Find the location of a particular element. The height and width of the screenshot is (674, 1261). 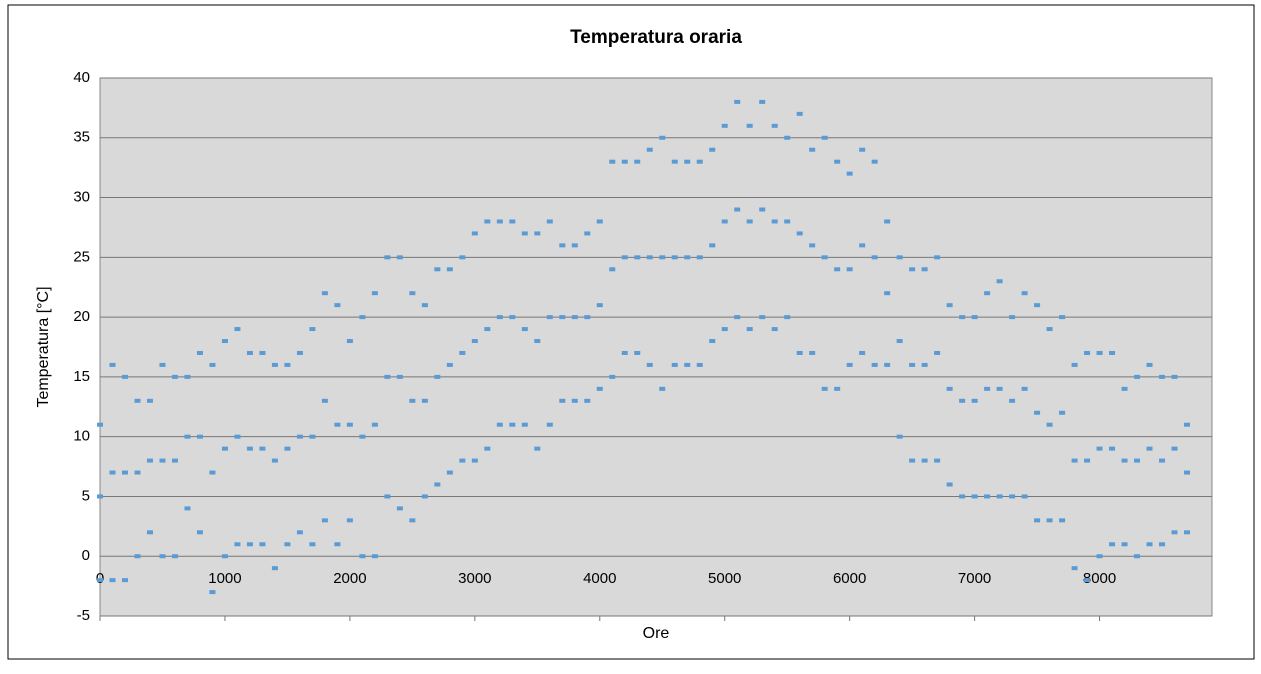

y-tick-label: 5 is located at coordinates (86, 495).